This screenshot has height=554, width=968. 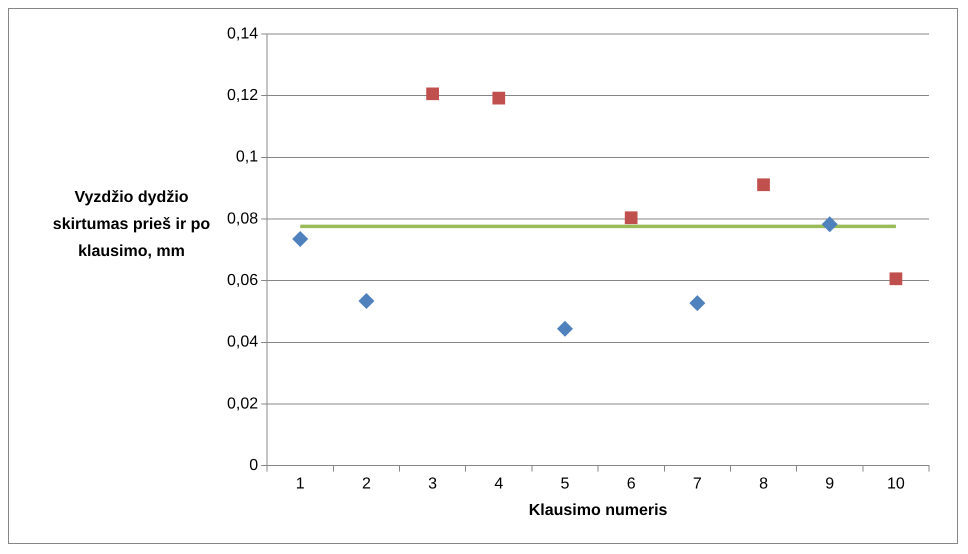 What do you see at coordinates (132, 225) in the screenshot?
I see `y-axis-title: Vyzdžio dydžio skirtumas prieš ir po klausimo, mm` at bounding box center [132, 225].